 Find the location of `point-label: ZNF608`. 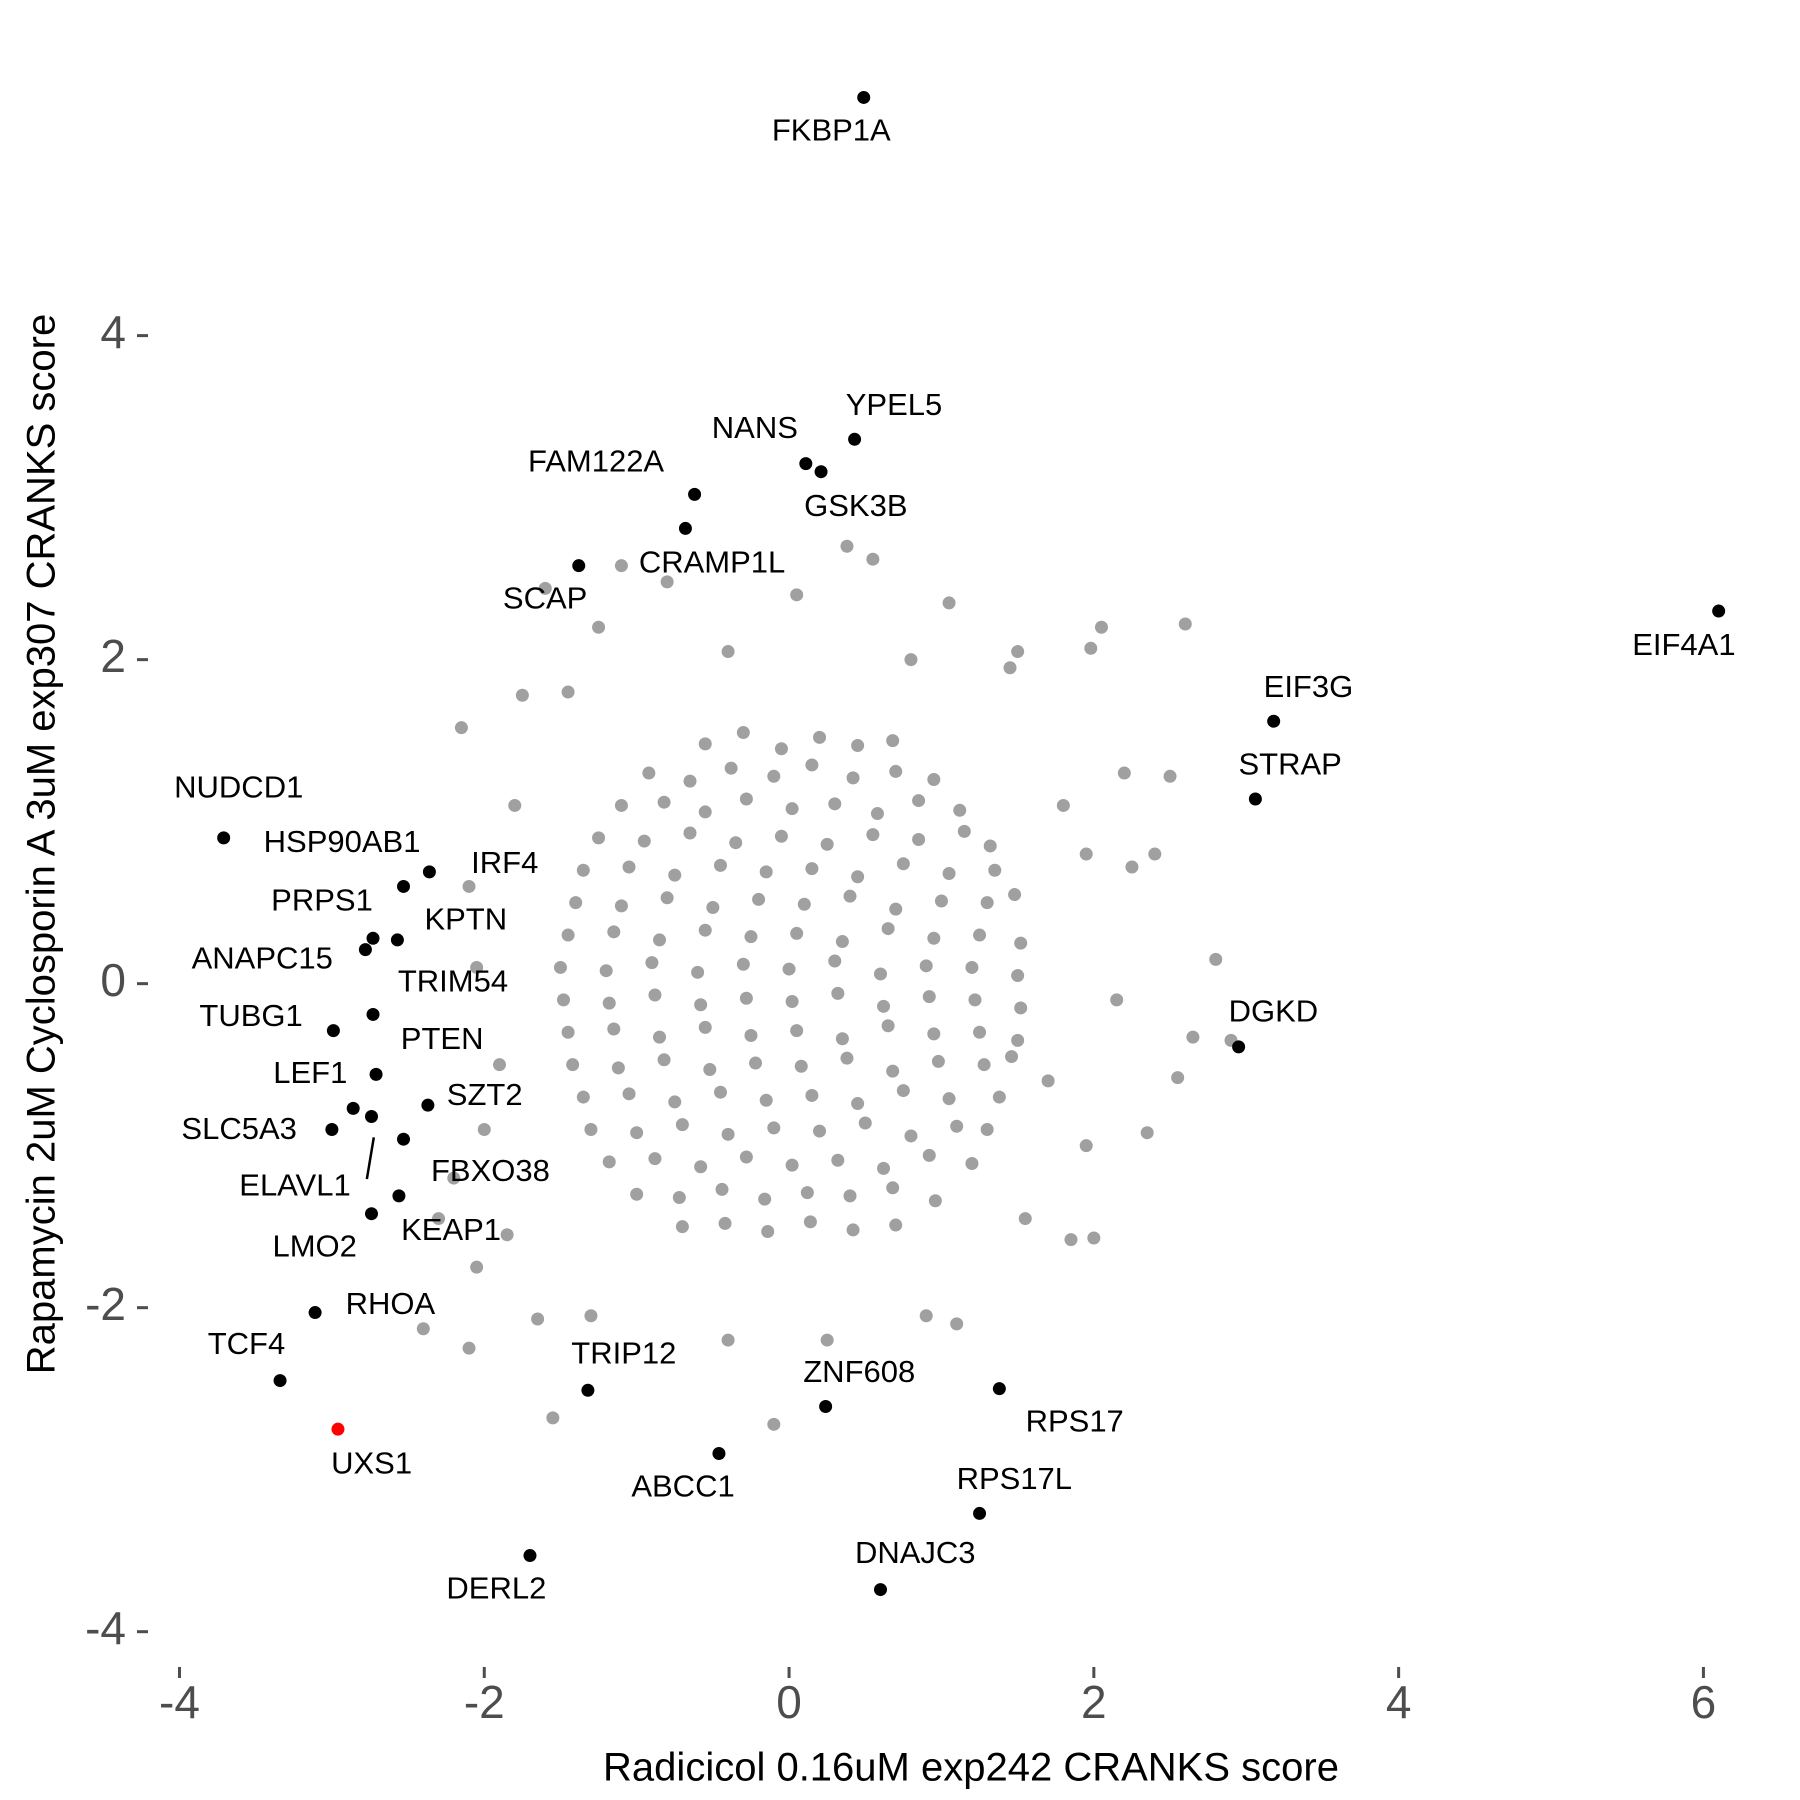

point-label: ZNF608 is located at coordinates (859, 1371).